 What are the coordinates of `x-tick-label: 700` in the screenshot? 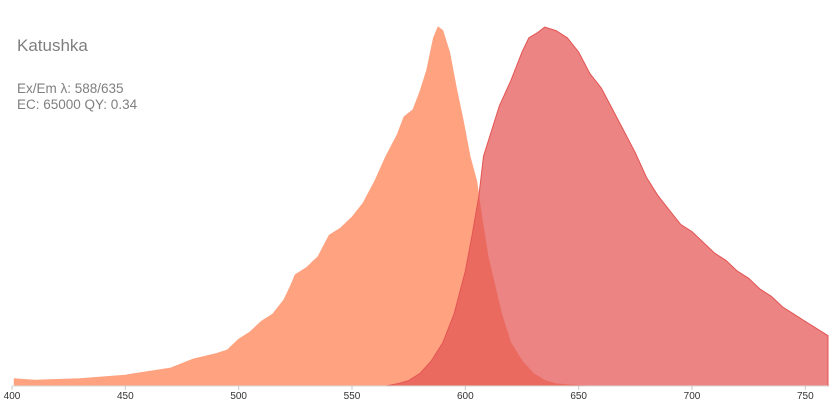 It's located at (692, 396).